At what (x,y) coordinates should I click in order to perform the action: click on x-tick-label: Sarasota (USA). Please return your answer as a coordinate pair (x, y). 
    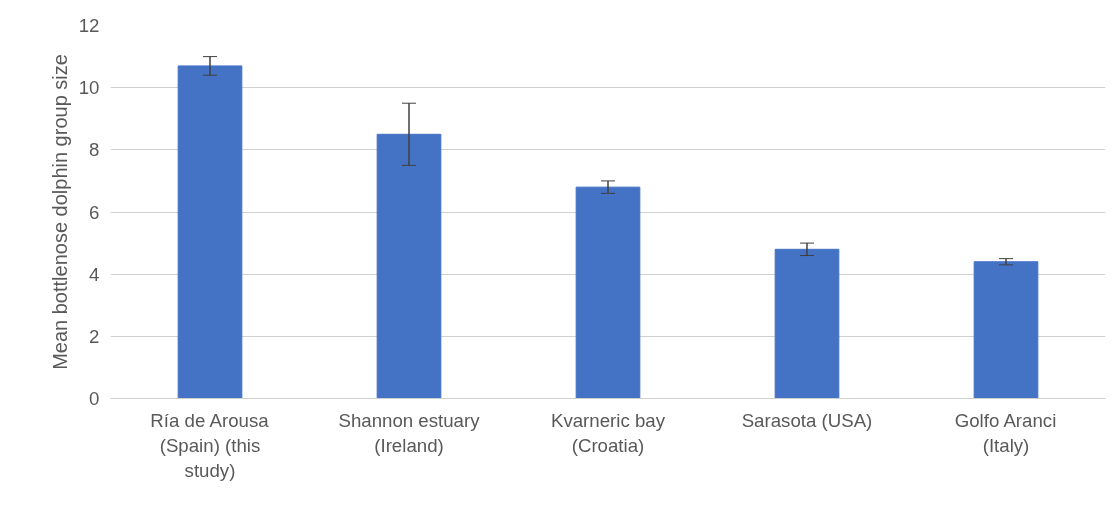
    Looking at the image, I should click on (807, 420).